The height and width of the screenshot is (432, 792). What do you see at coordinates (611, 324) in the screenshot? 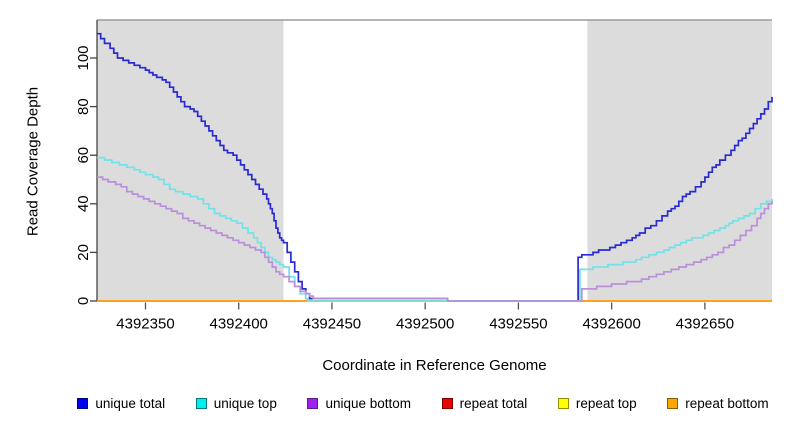
I see `x-tick-label: 4392600` at bounding box center [611, 324].